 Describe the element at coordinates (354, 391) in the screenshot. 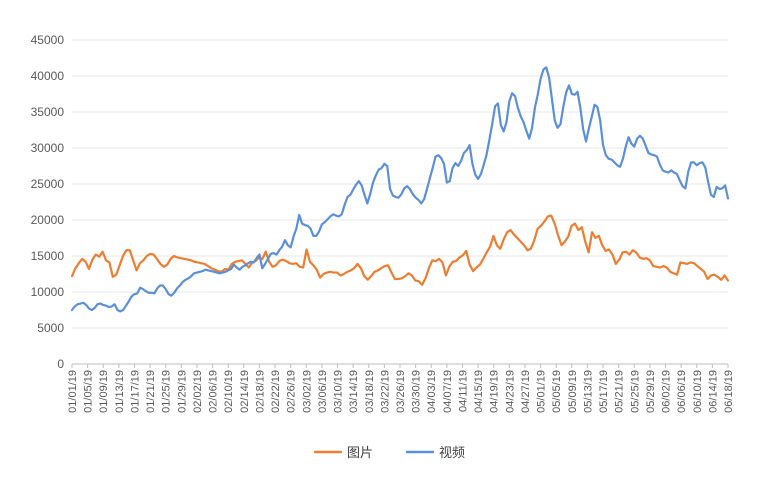

I see `x-tick-label: 03/14/19` at that location.